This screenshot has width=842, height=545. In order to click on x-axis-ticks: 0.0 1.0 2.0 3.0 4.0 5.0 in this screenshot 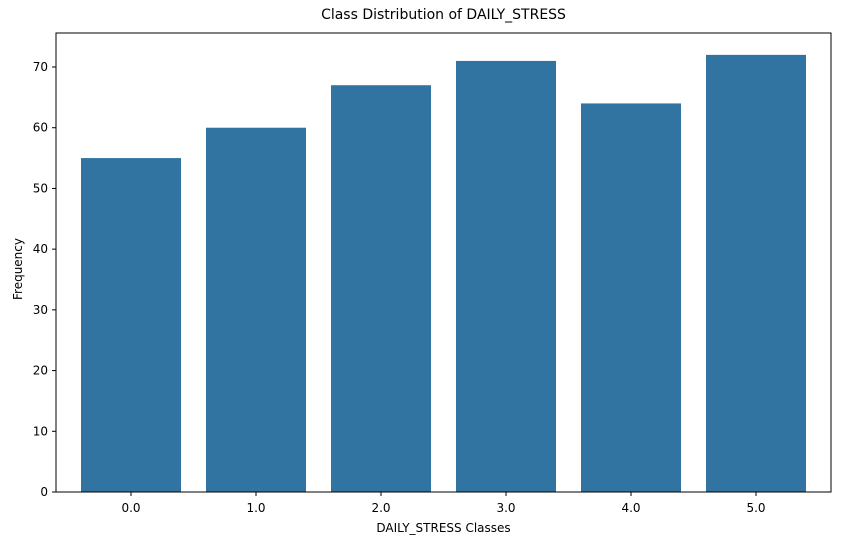, I will do `click(443, 503)`.